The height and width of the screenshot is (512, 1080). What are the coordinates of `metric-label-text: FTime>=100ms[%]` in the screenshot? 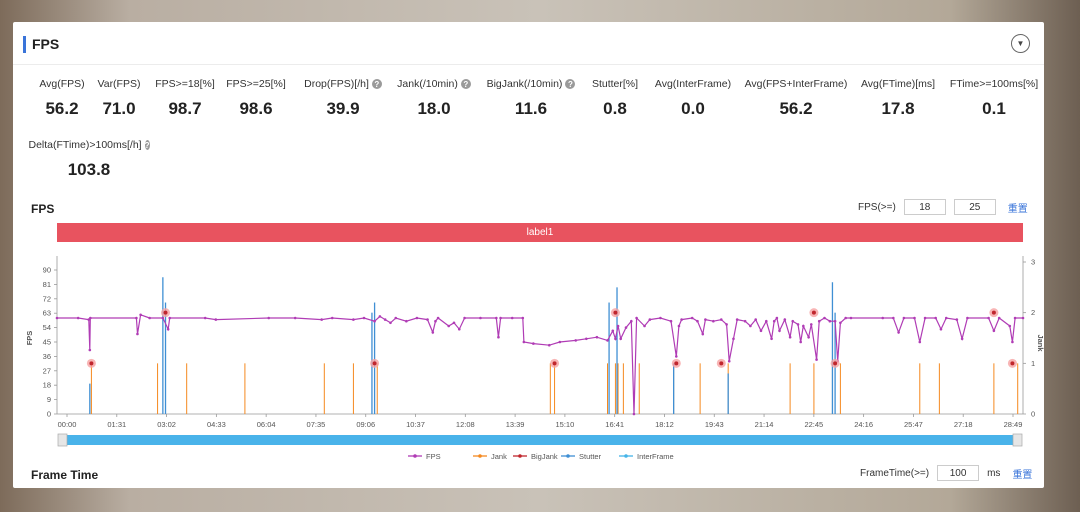 It's located at (994, 84).